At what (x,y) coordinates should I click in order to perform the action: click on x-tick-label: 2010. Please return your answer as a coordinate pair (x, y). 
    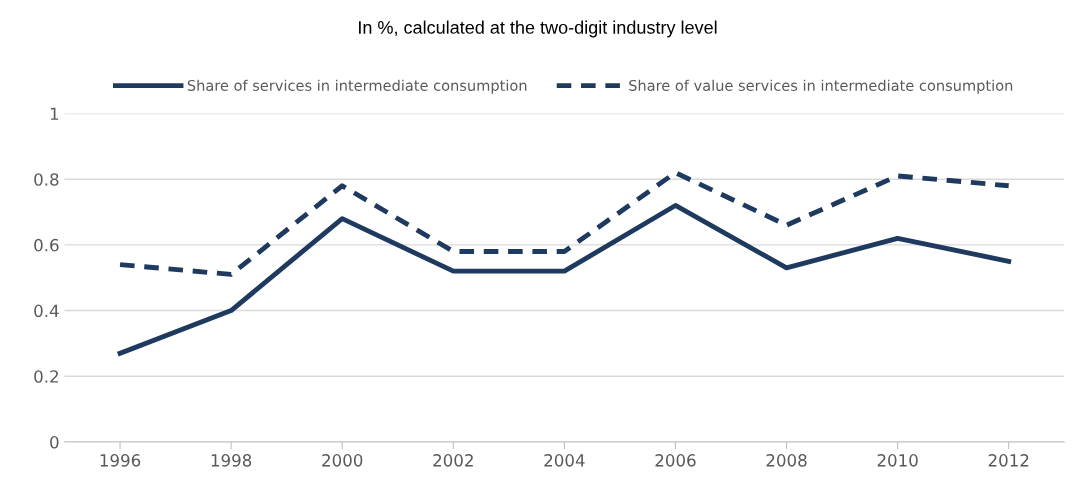
    Looking at the image, I should click on (897, 460).